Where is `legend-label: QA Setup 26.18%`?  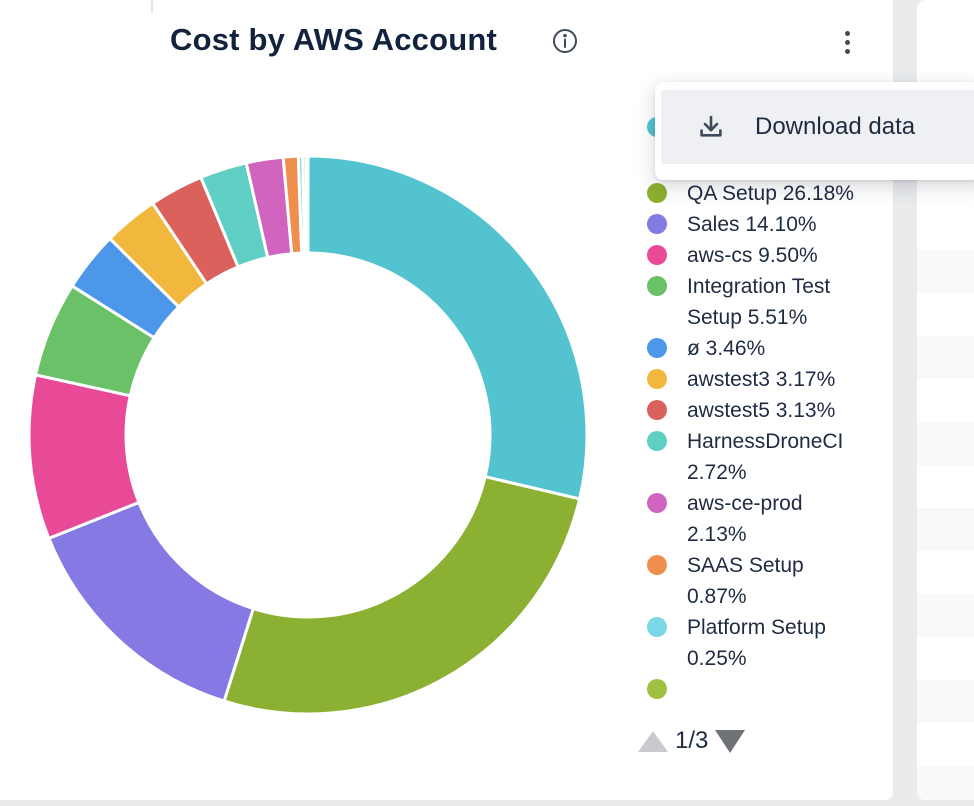
legend-label: QA Setup 26.18% is located at coordinates (770, 193).